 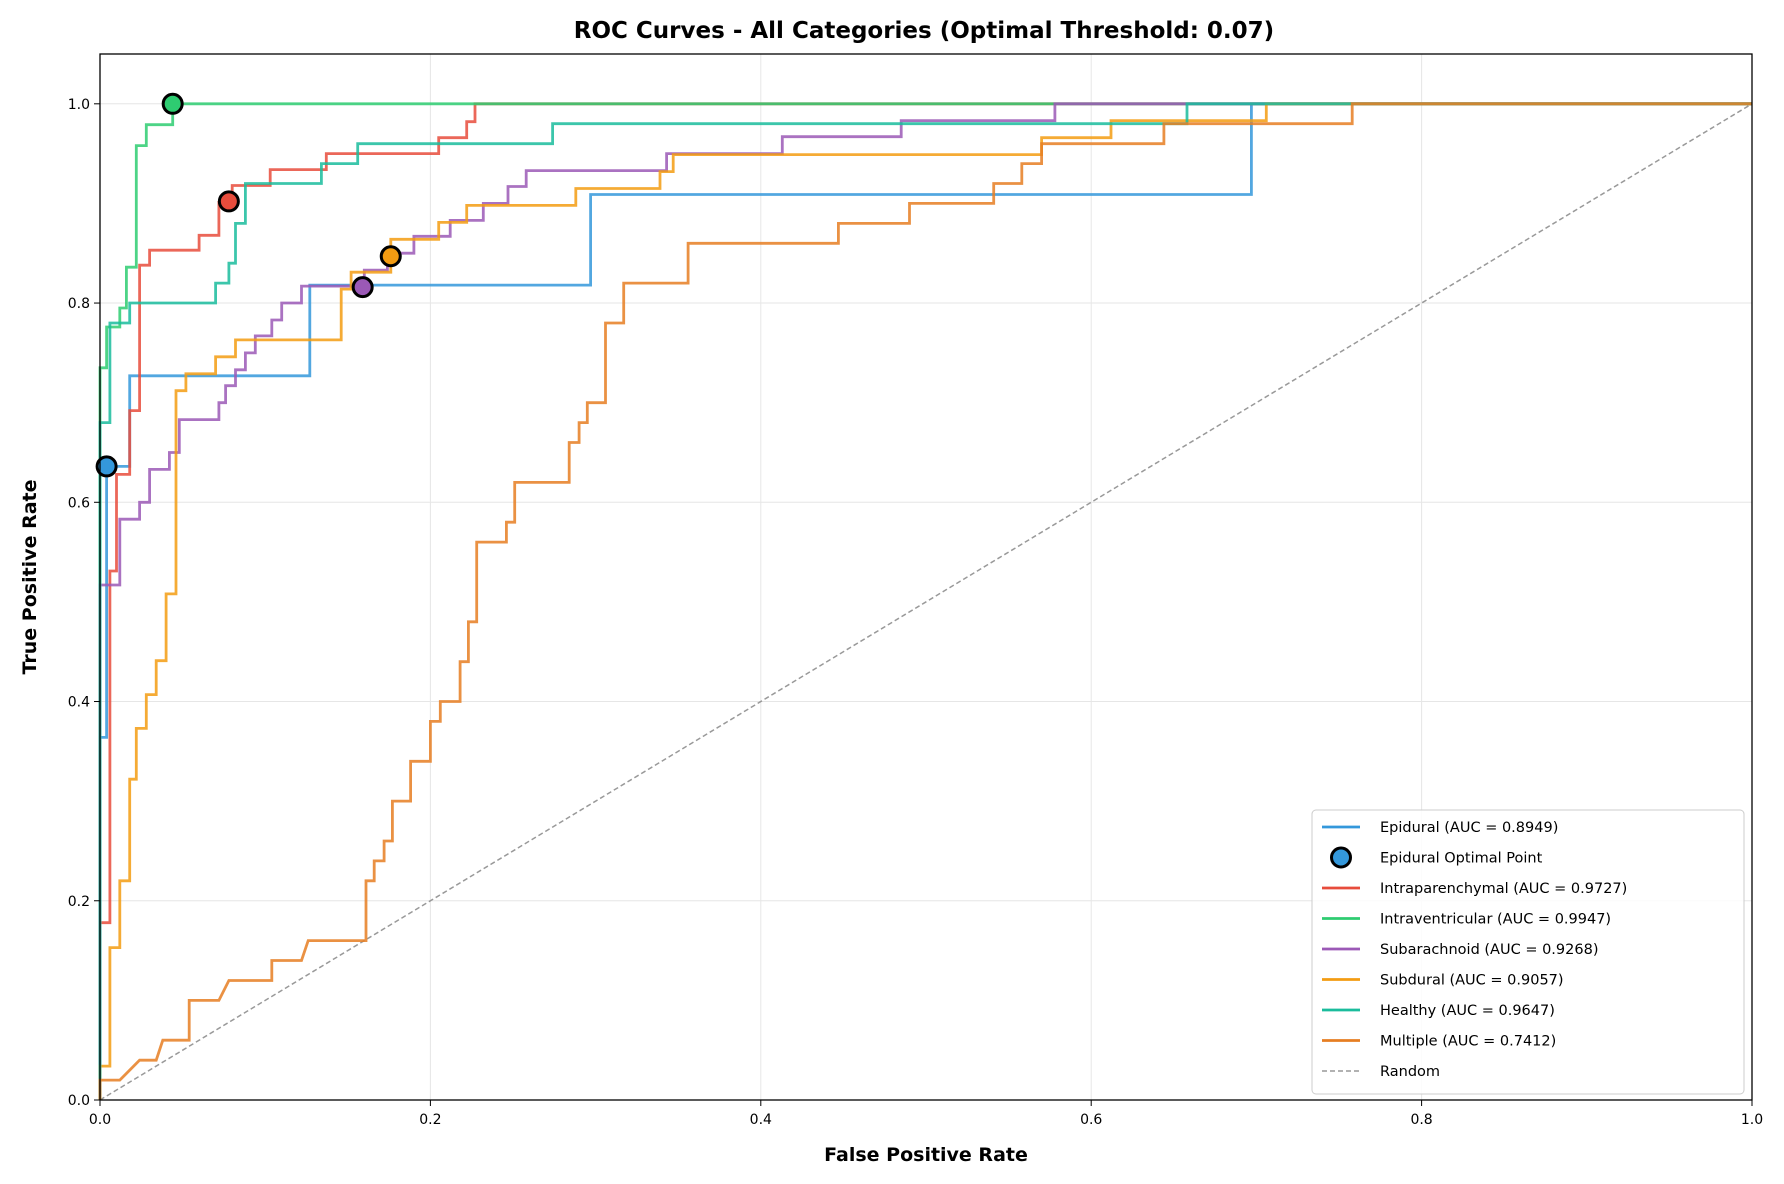 What do you see at coordinates (1472, 981) in the screenshot?
I see `legend-label: Subdural (AUC = 0.9057)` at bounding box center [1472, 981].